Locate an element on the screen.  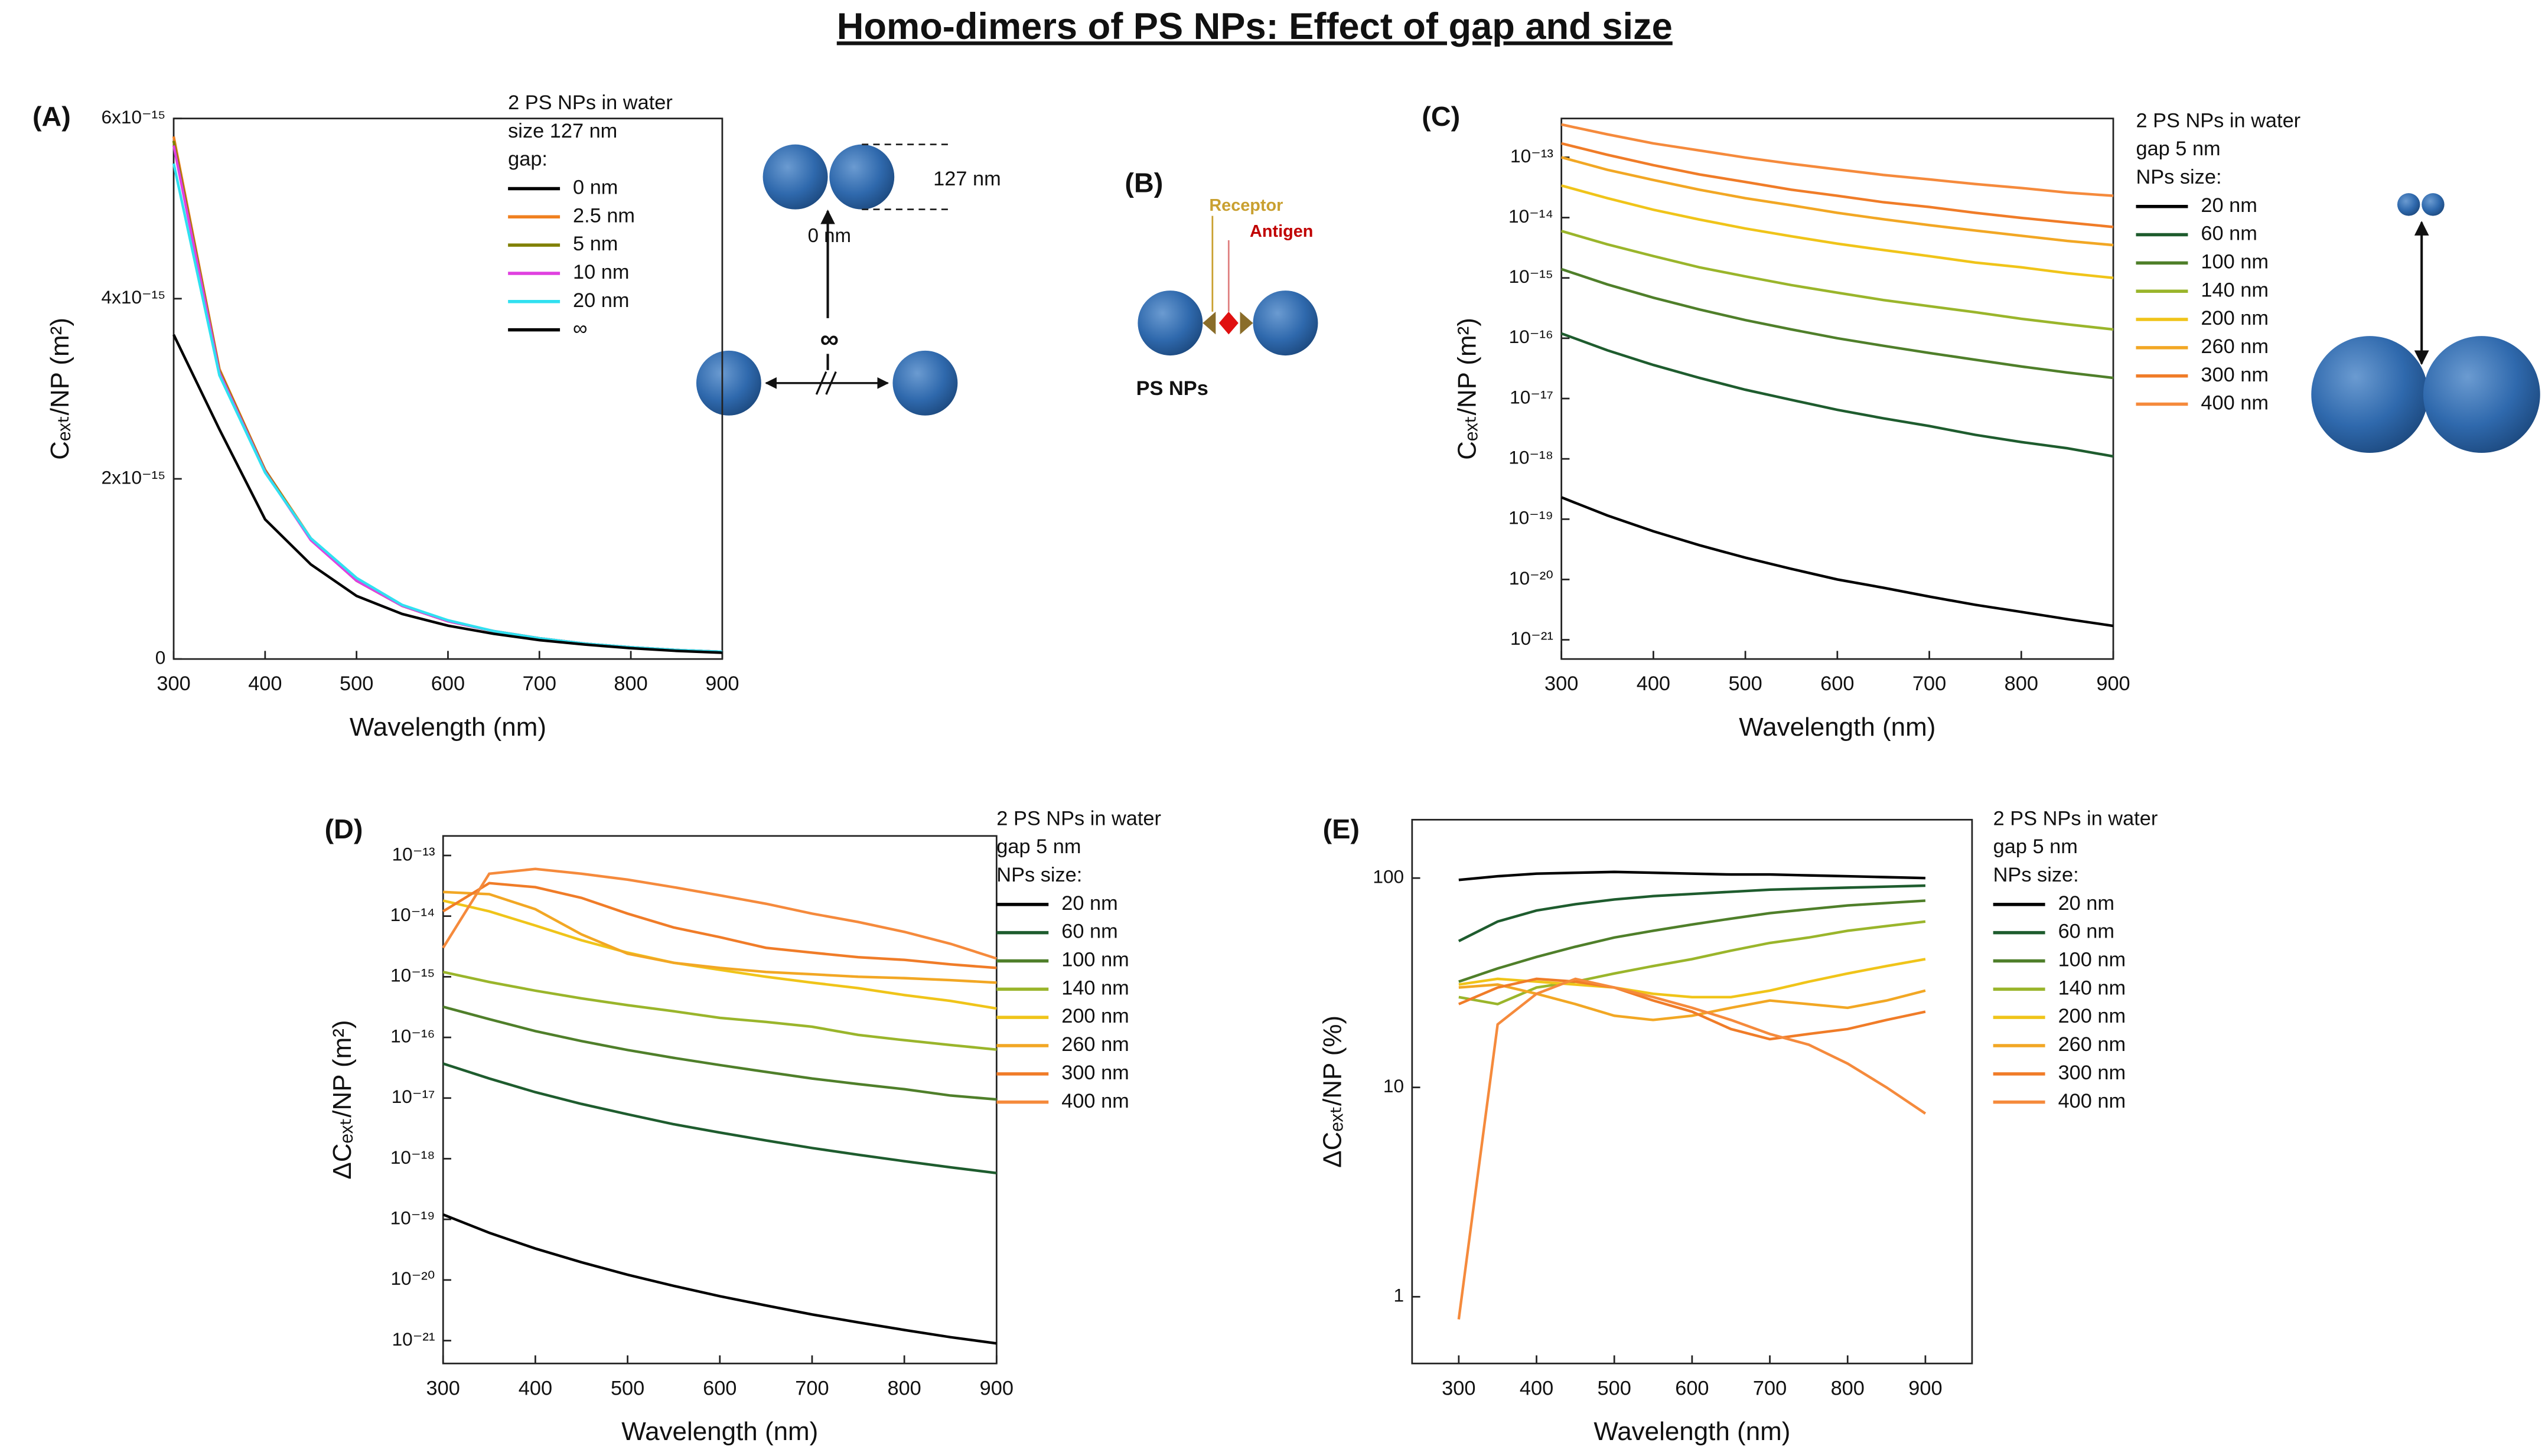
antigen-label: Antigen is located at coordinates (1281, 231).